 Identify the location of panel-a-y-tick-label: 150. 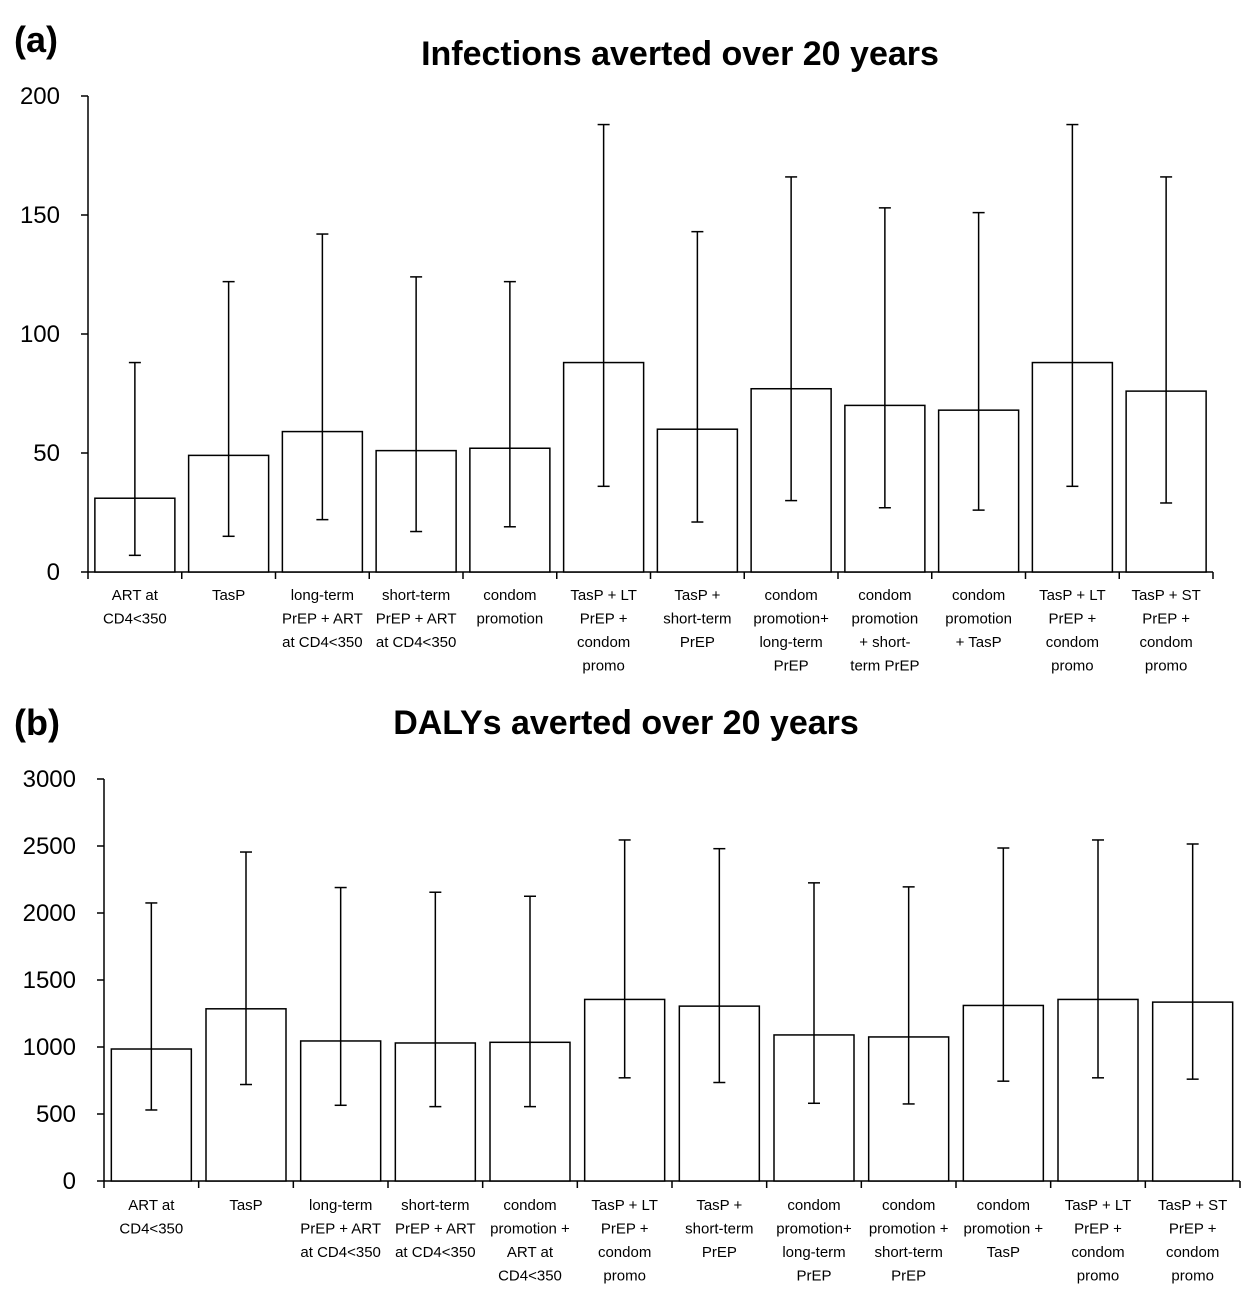
(40, 215).